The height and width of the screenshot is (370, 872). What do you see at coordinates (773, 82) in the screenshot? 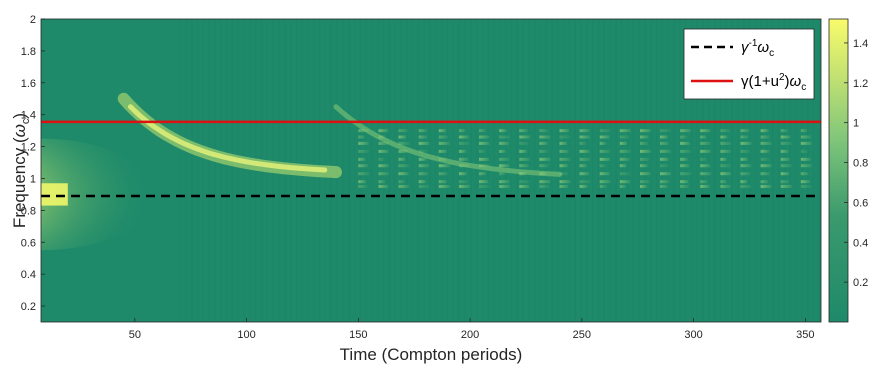
I see `legend-entry-gamma-u: γ(1+u2)ωc` at bounding box center [773, 82].